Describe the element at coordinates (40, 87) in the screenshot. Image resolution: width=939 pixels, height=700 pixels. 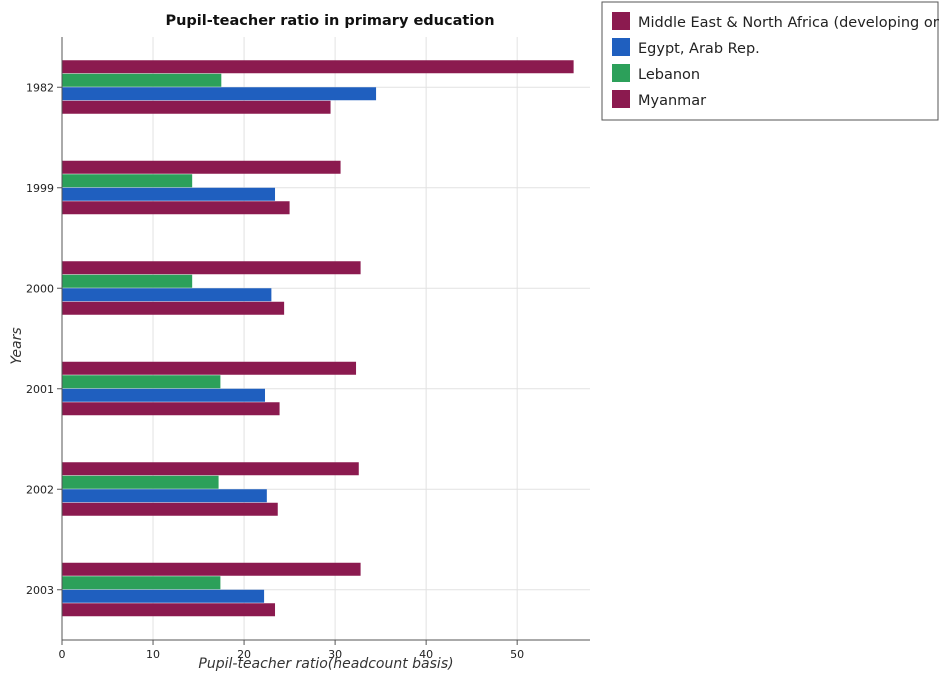
I see `y-tick-label: 1982` at that location.